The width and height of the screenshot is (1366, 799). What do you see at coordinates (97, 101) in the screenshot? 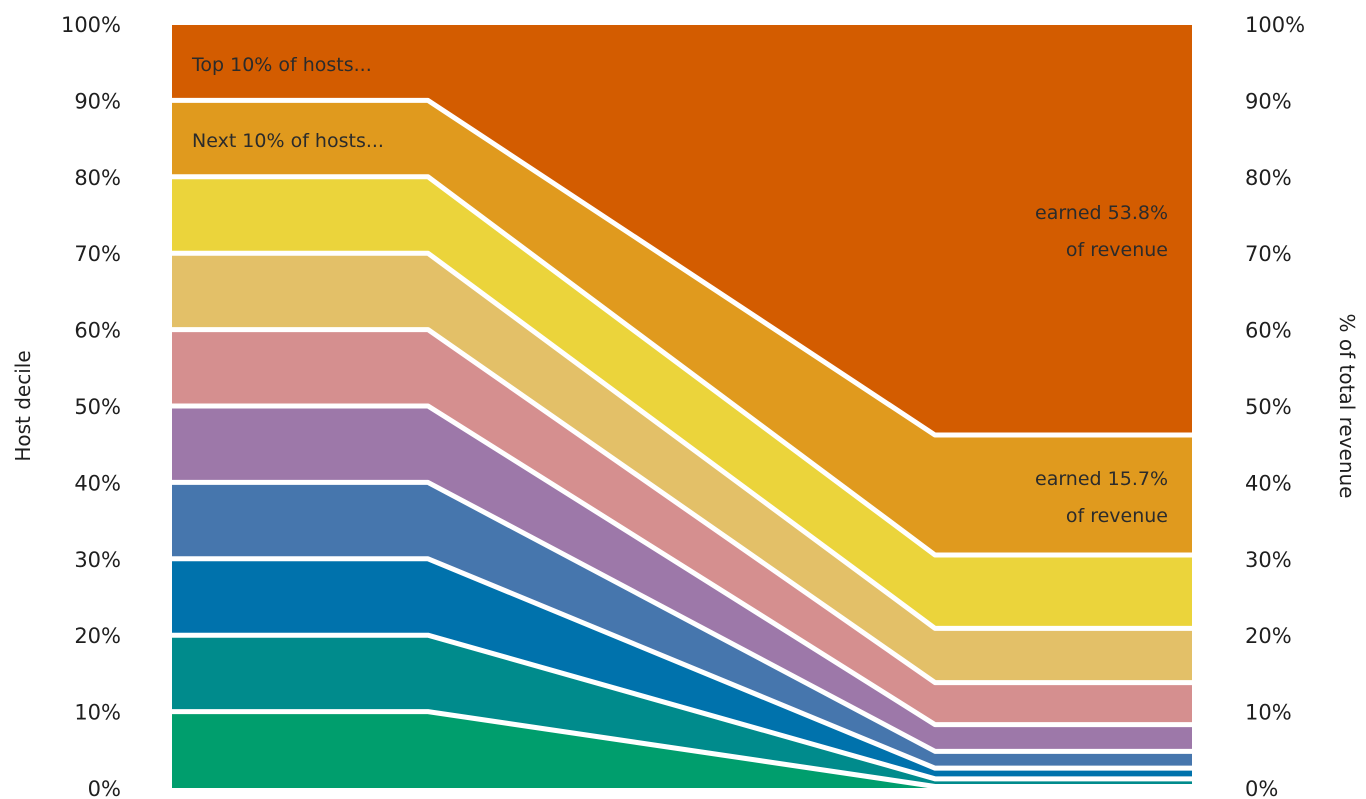
I see `left-tick-label: 90%` at bounding box center [97, 101].